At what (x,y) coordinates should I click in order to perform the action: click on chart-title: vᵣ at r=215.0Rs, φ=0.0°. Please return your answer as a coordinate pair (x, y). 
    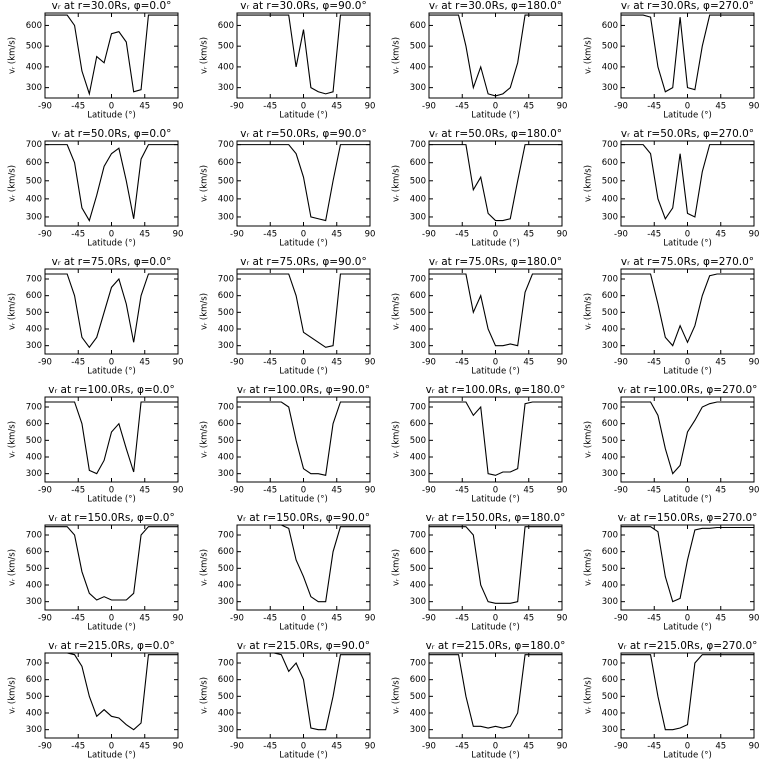
    Looking at the image, I should click on (111, 646).